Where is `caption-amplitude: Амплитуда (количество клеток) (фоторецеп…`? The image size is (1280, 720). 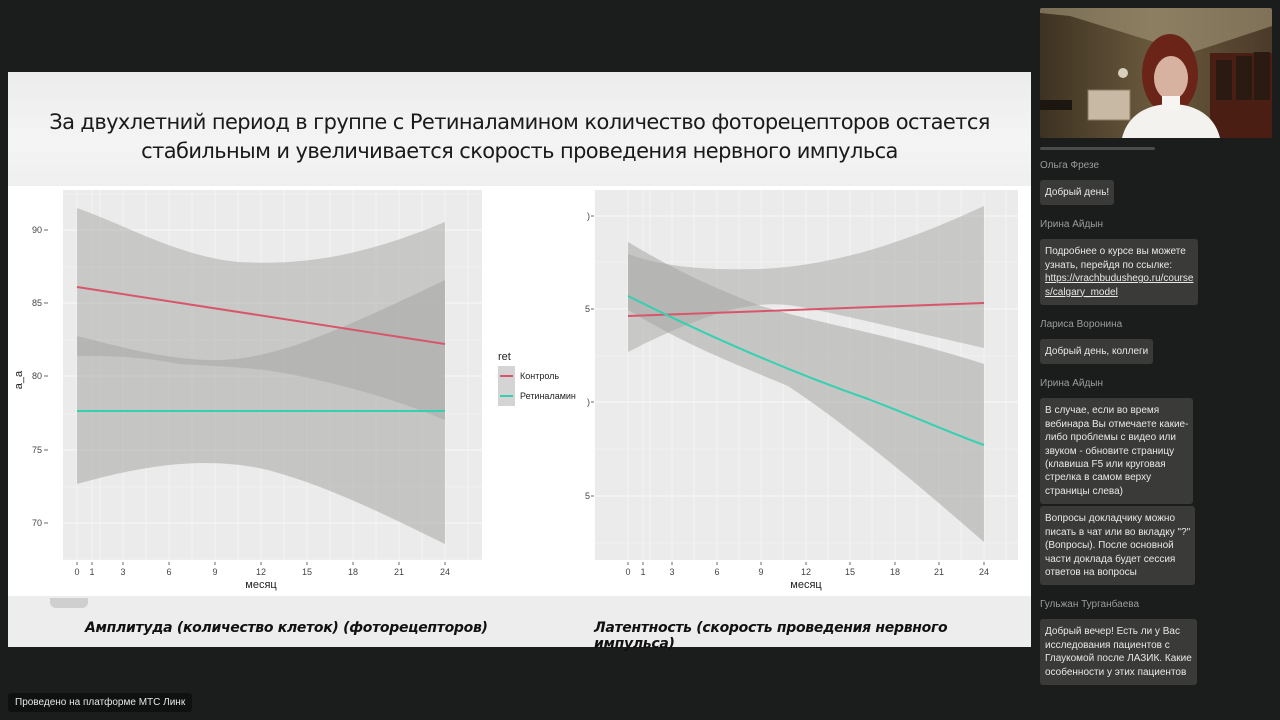 caption-amplitude: Амплитуда (количество клеток) (фоторецеп… is located at coordinates (286, 628).